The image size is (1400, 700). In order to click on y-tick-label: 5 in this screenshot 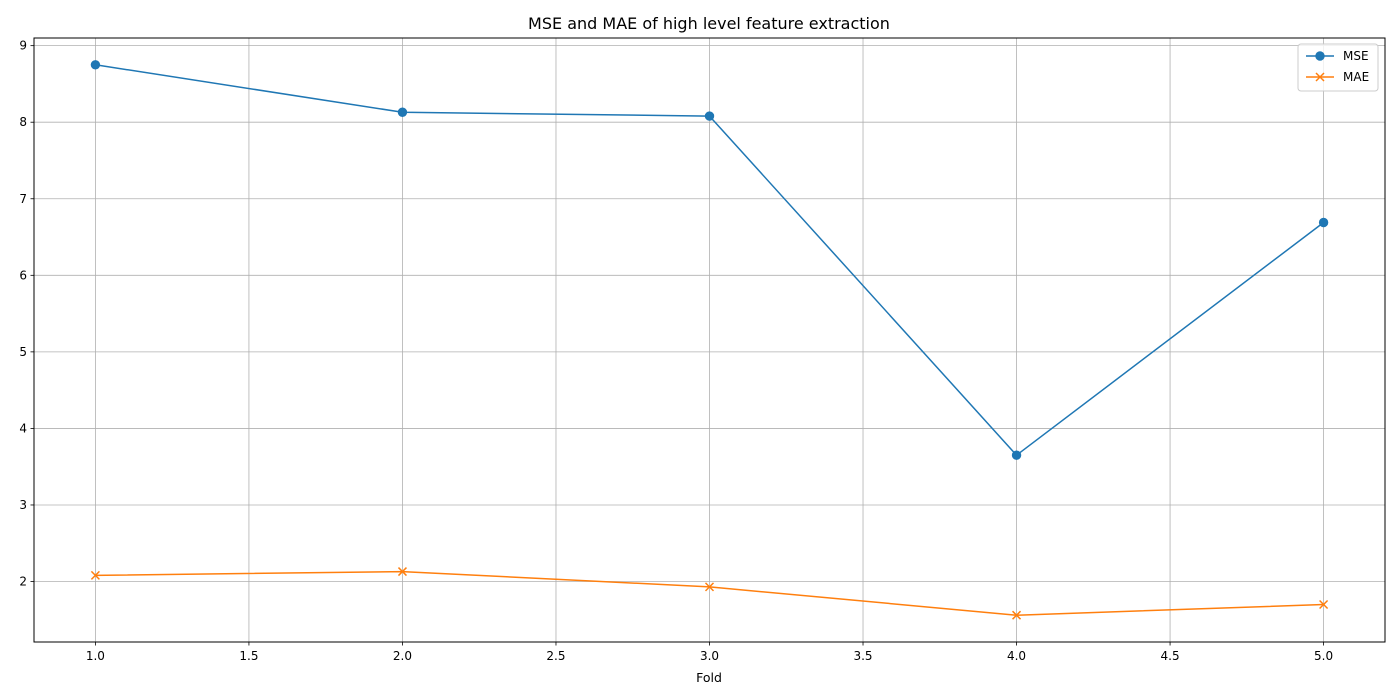, I will do `click(23, 352)`.